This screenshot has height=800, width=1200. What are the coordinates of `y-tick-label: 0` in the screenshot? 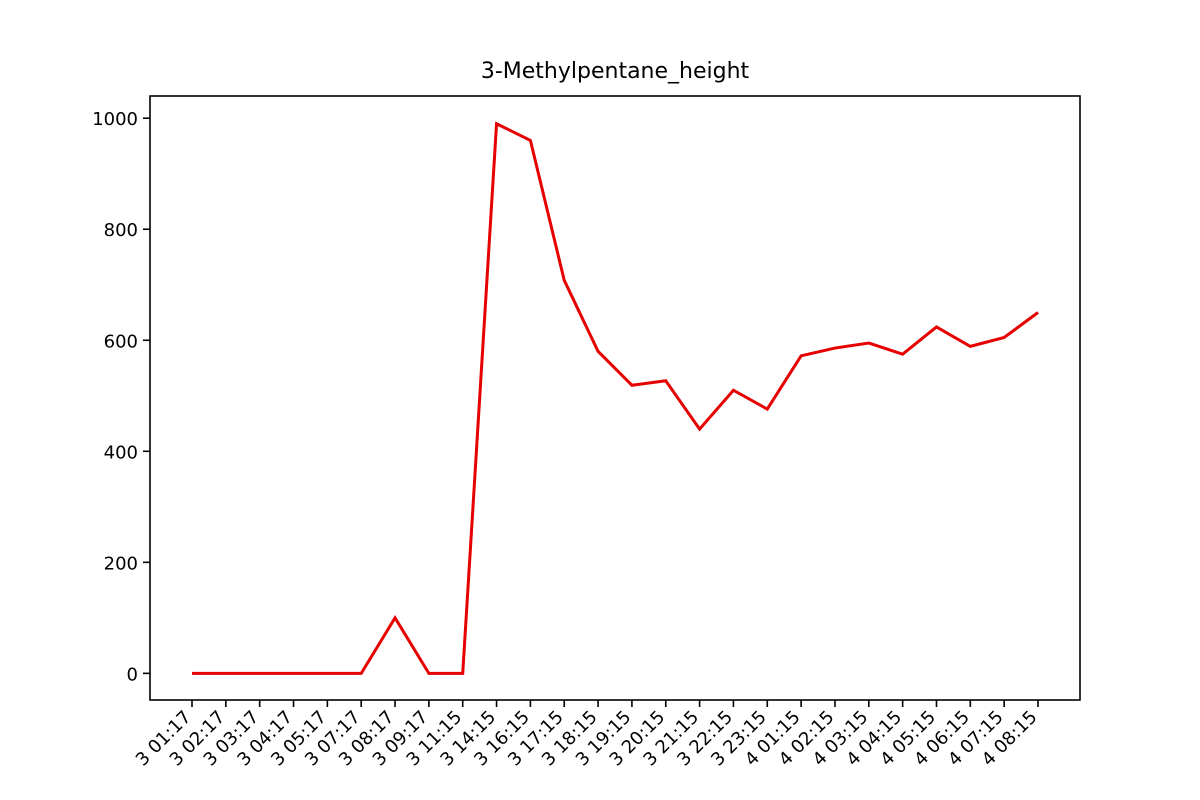 It's located at (132, 674).